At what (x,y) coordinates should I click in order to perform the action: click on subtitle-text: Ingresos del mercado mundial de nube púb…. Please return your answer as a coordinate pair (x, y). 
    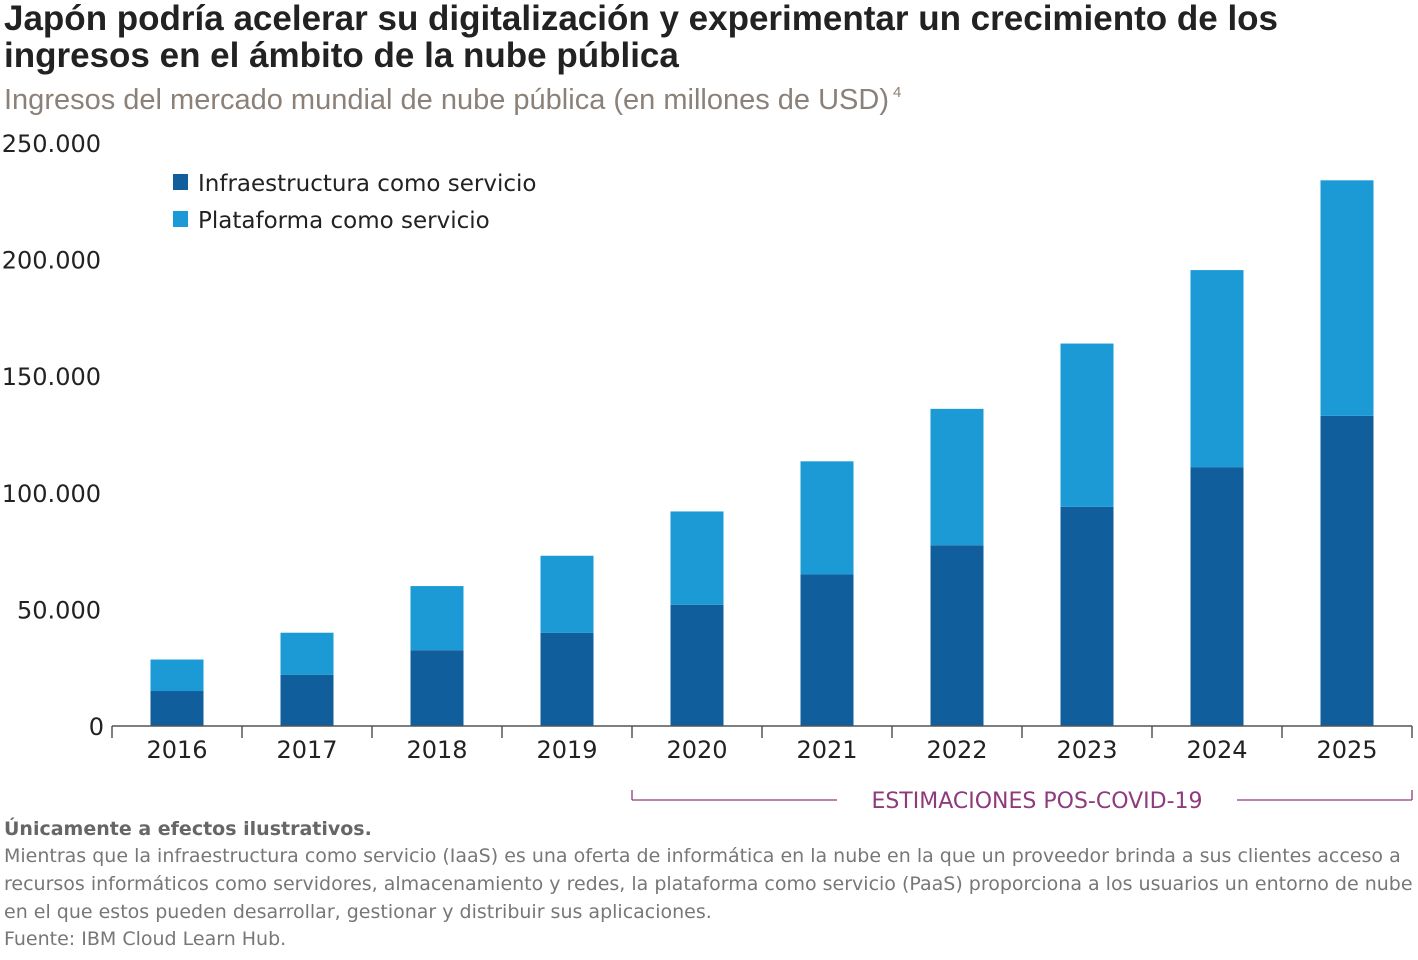
    Looking at the image, I should click on (446, 100).